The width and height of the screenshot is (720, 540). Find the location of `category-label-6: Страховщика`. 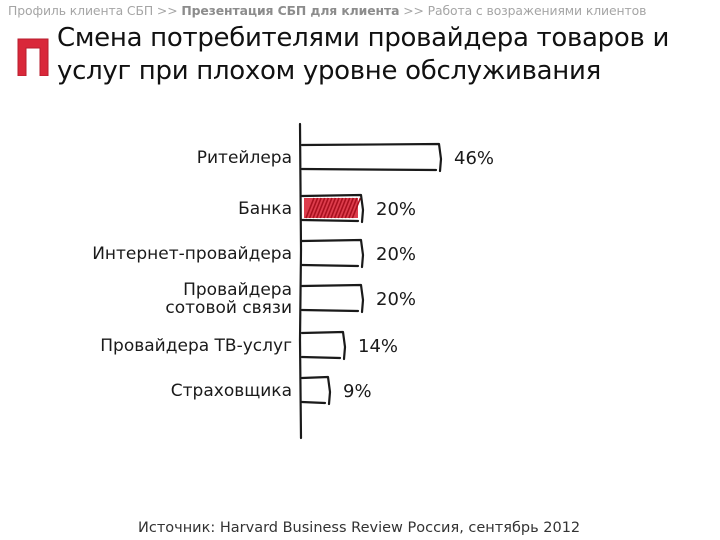

category-label-6: Страховщика is located at coordinates (231, 391).